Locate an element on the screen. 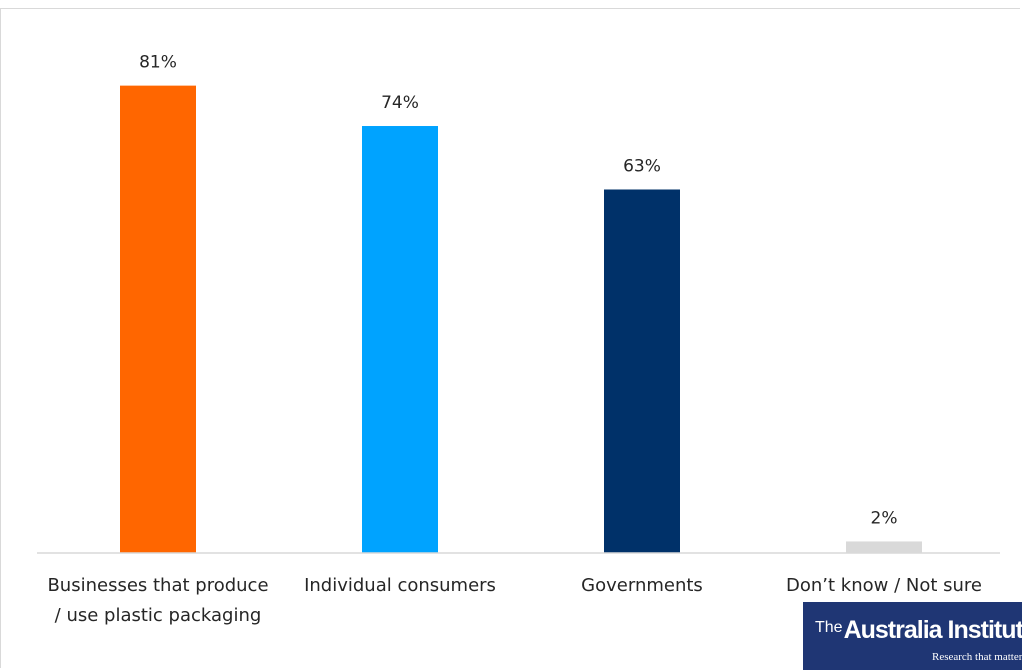  category-label-4: Don’t know / Not sure is located at coordinates (884, 585).